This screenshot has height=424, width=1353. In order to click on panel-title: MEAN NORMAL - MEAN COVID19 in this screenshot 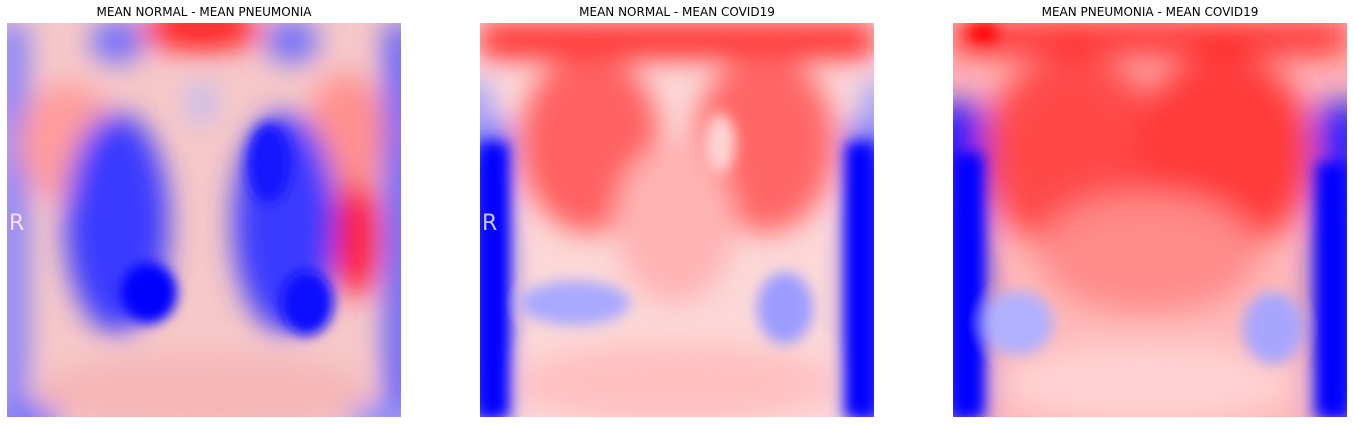, I will do `click(677, 12)`.